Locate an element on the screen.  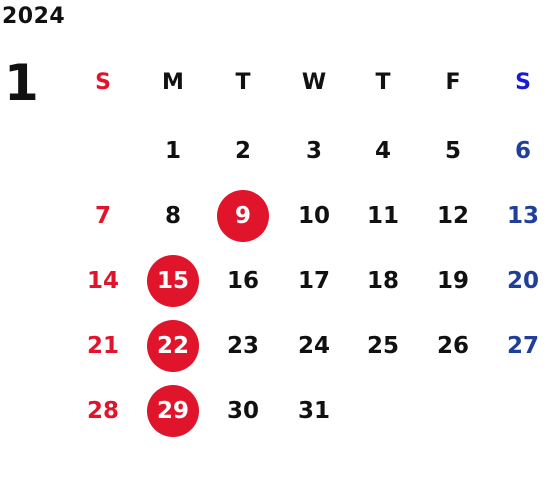
day-cell: 14 is located at coordinates (103, 281).